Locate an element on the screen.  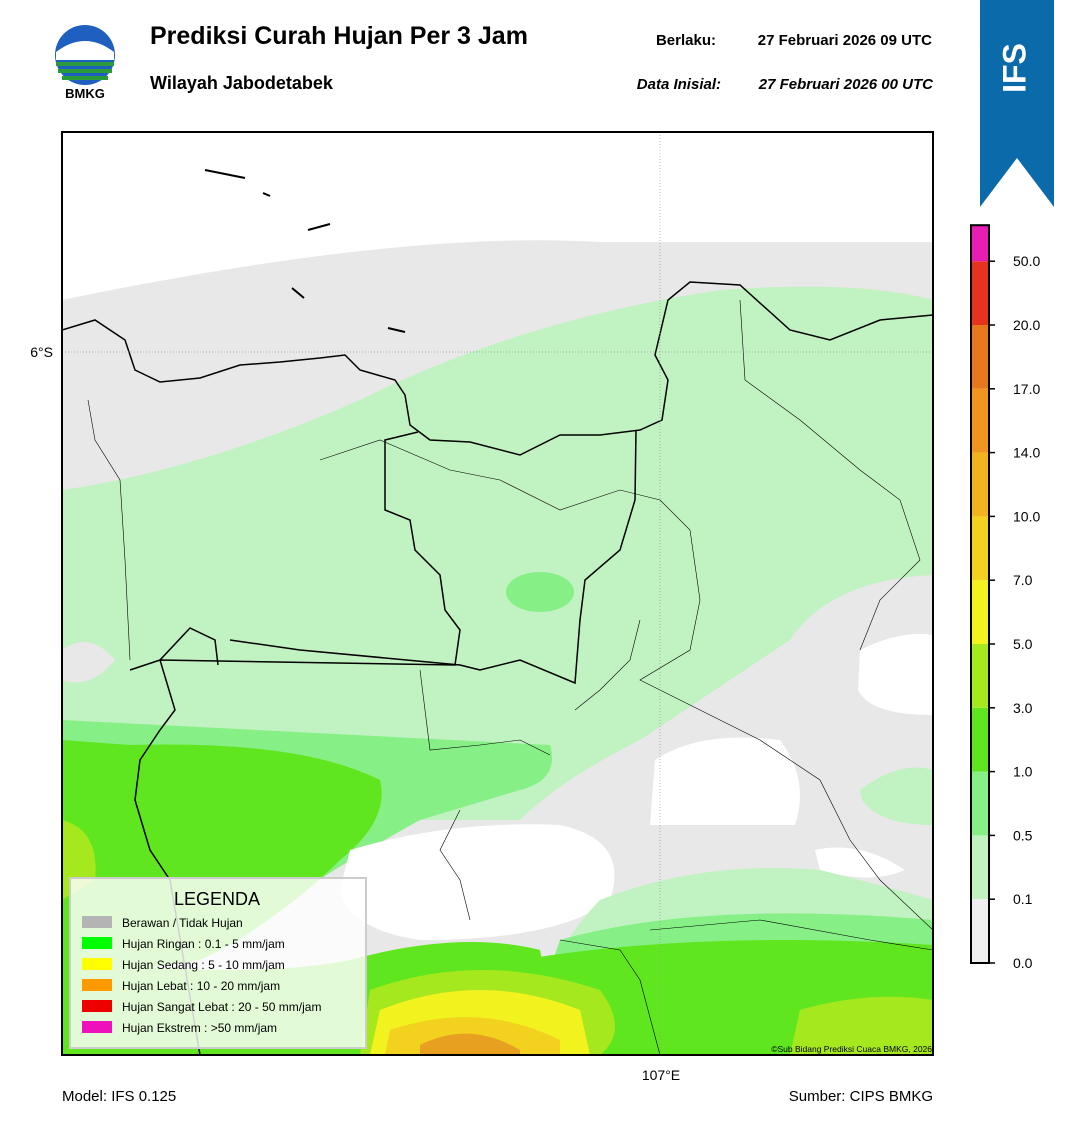
legend-title: LEGENDA is located at coordinates (217, 899).